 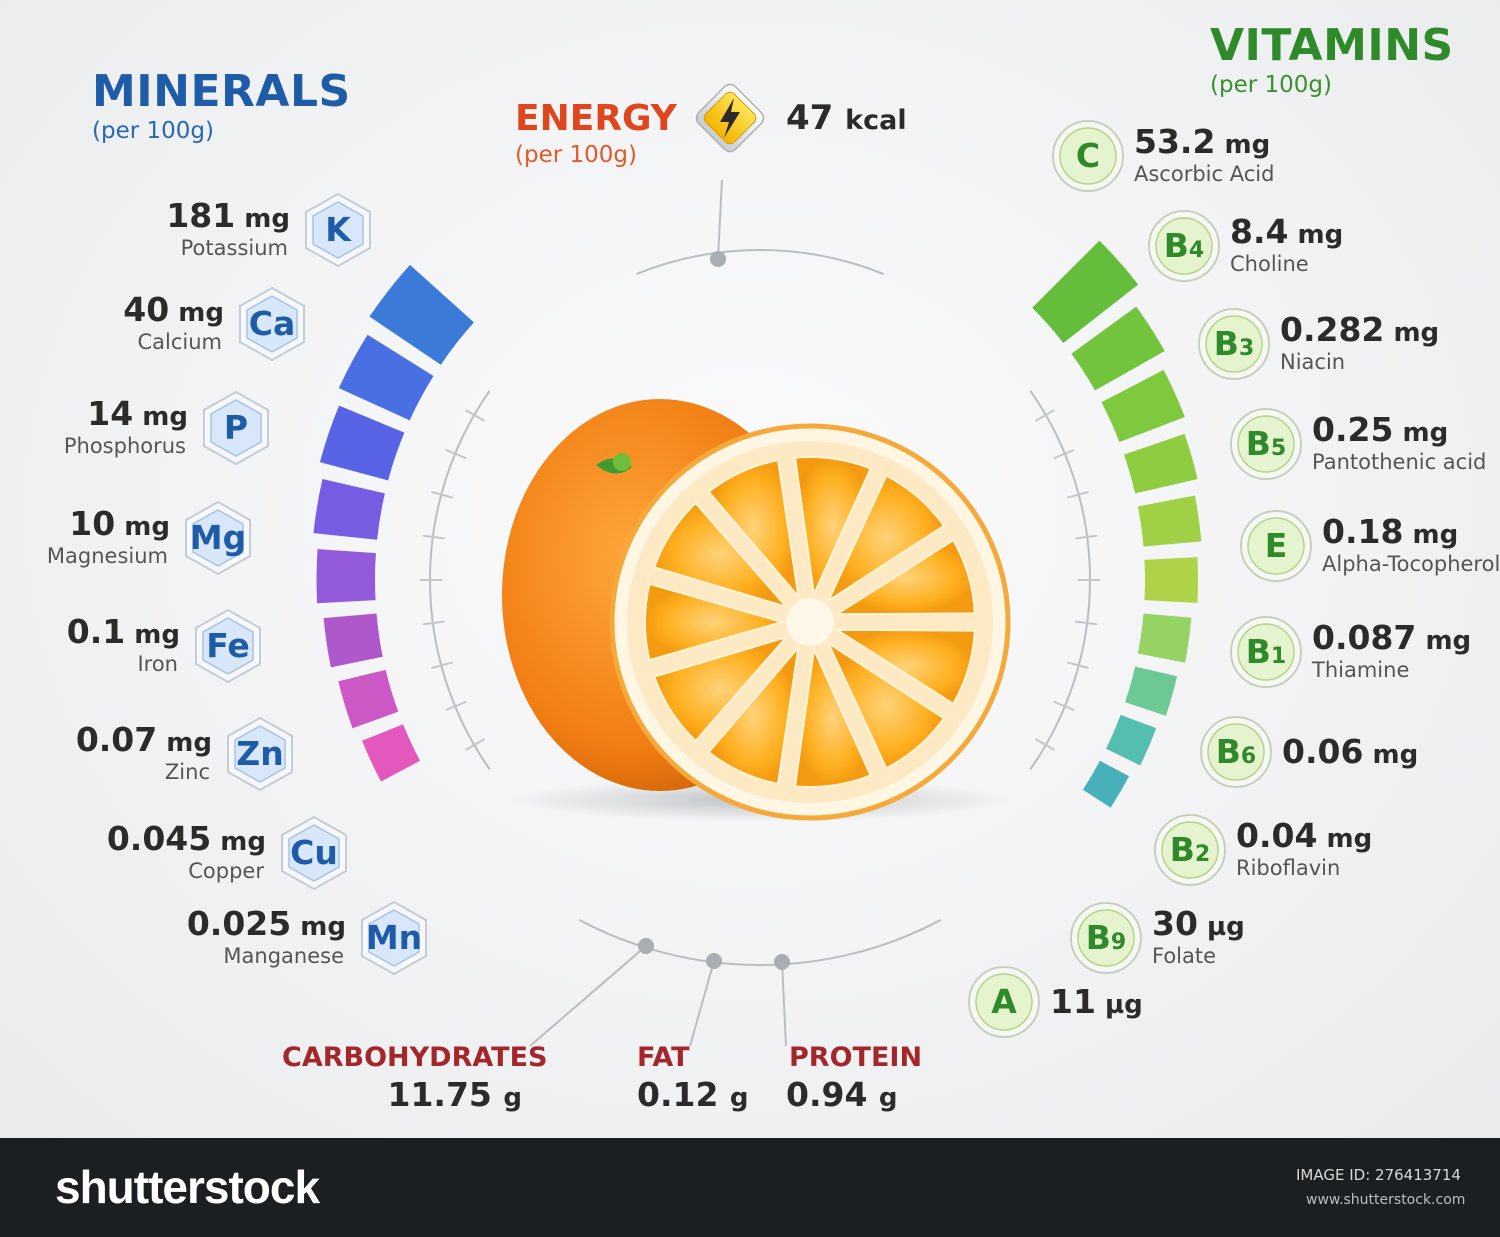 I want to click on vitamins-subtitle: (per 100g), so click(x=1271, y=85).